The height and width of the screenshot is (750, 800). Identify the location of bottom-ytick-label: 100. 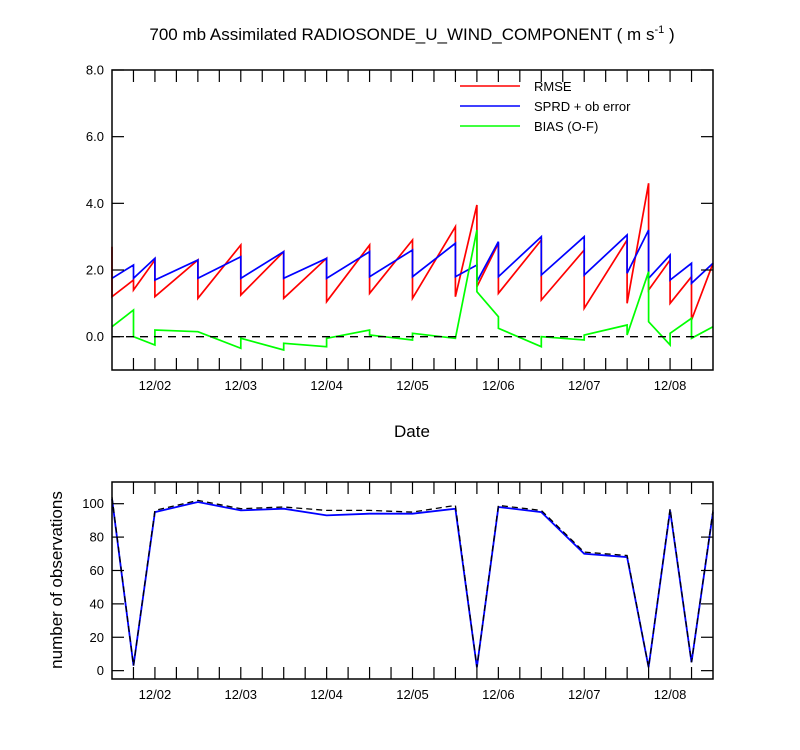
(93, 503).